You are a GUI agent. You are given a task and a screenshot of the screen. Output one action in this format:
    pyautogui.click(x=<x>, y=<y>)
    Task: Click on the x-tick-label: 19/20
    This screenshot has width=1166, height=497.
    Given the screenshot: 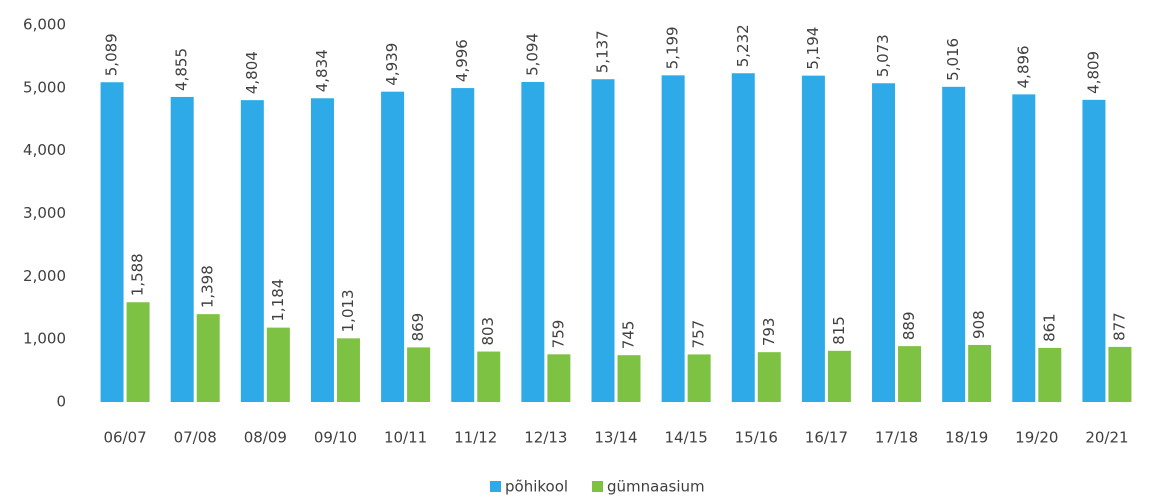 What is the action you would take?
    pyautogui.click(x=1036, y=438)
    